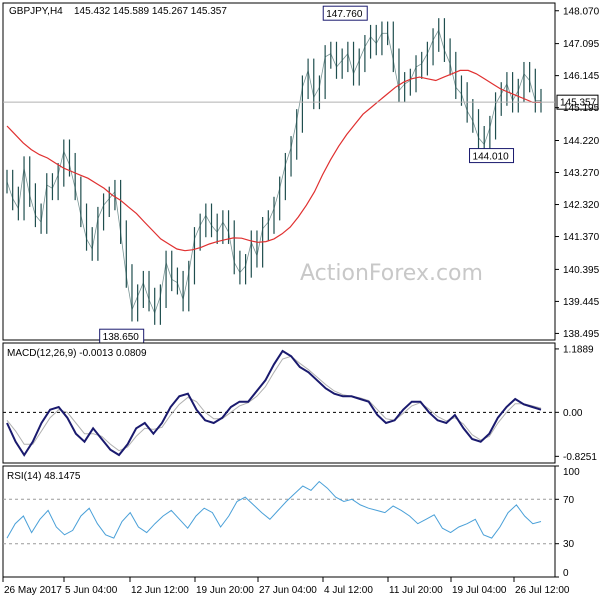 This screenshot has width=600, height=600. What do you see at coordinates (121, 337) in the screenshot?
I see `price-annotation-label: 138.650` at bounding box center [121, 337].